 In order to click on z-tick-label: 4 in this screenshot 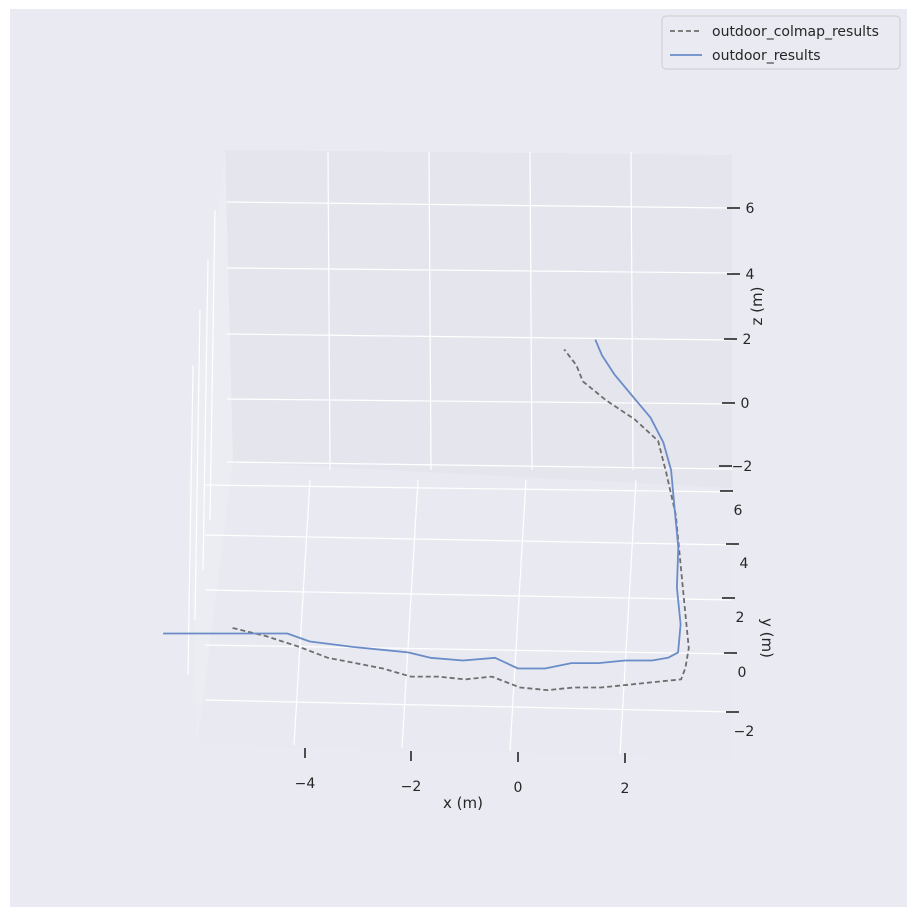, I will do `click(750, 275)`.